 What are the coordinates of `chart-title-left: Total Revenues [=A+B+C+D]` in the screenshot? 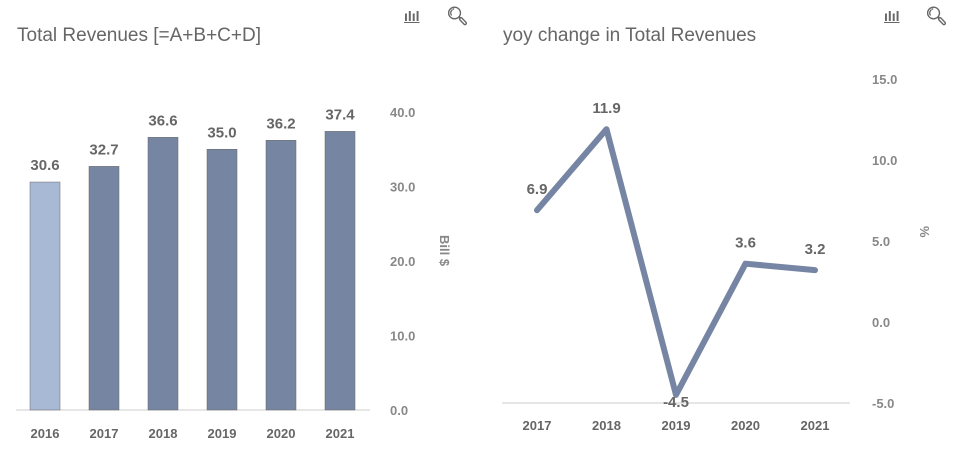 It's located at (139, 35).